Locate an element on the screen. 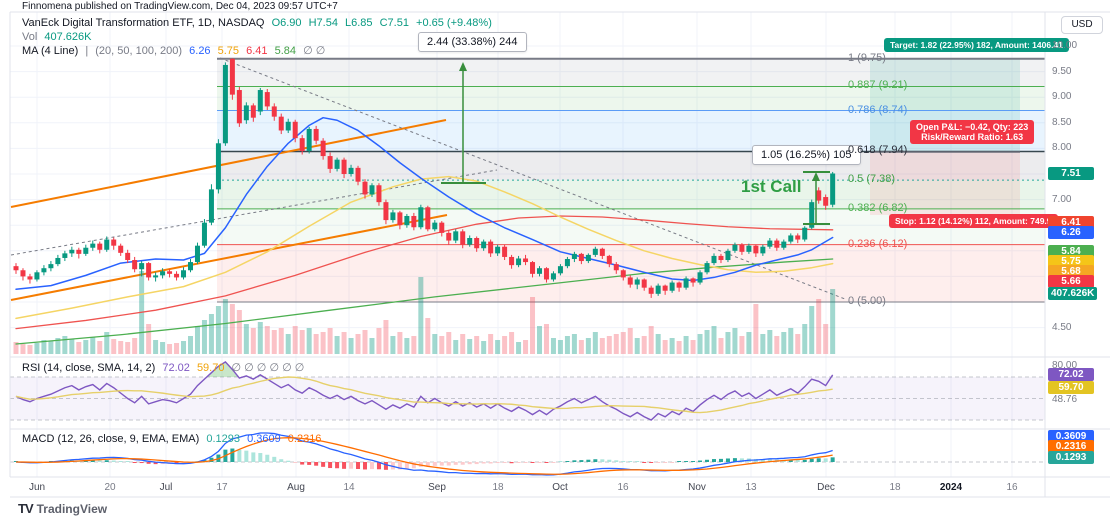  ma-label: MA (4 Line) is located at coordinates (50, 51).